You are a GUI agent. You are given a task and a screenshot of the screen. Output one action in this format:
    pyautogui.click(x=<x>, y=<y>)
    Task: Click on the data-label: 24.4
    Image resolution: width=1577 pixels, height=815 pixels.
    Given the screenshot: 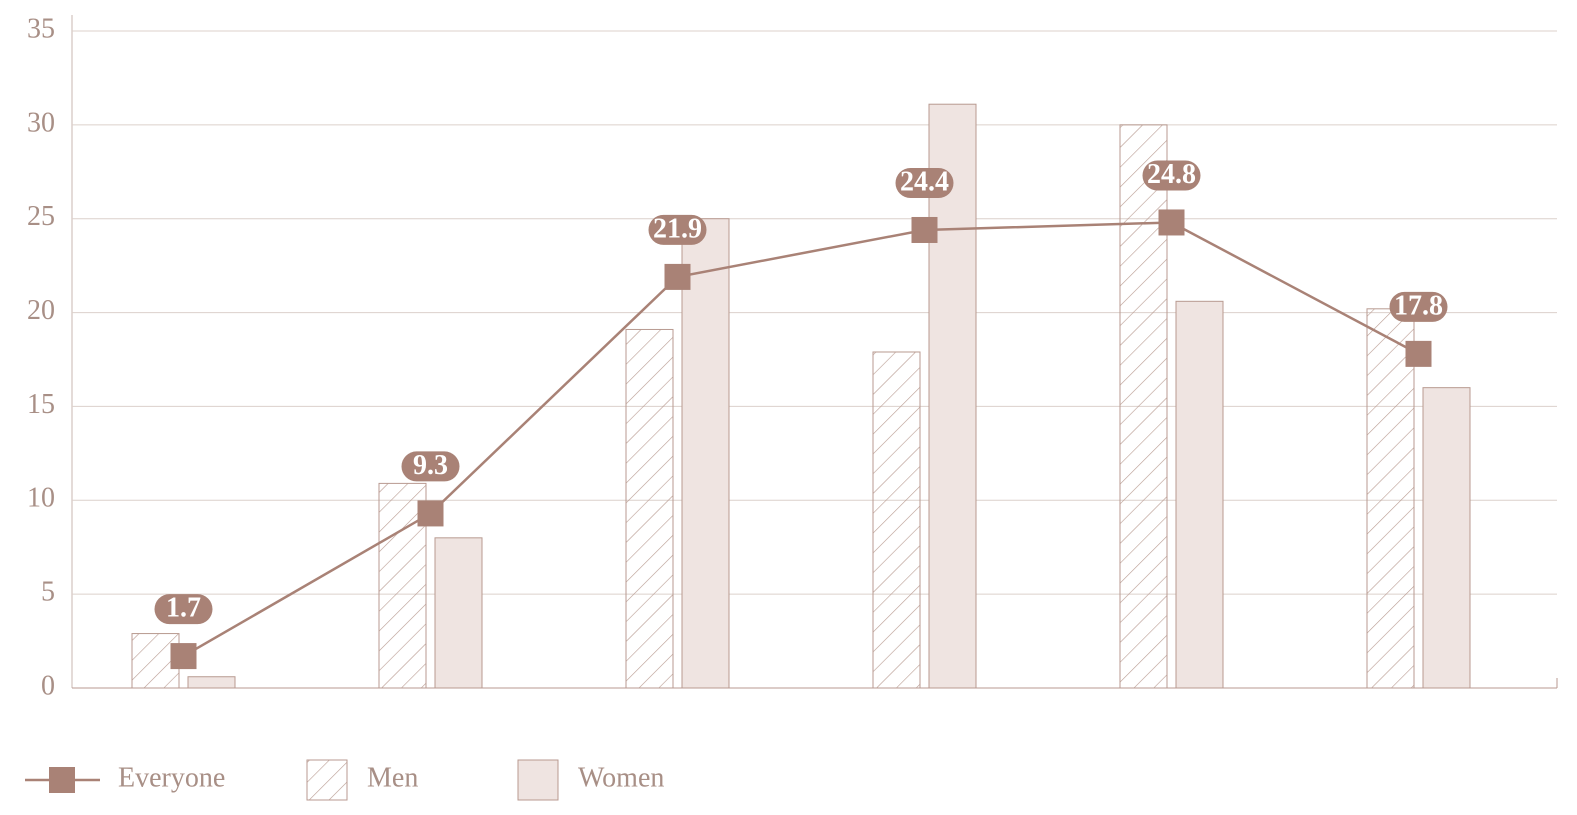 What is the action you would take?
    pyautogui.click(x=924, y=181)
    